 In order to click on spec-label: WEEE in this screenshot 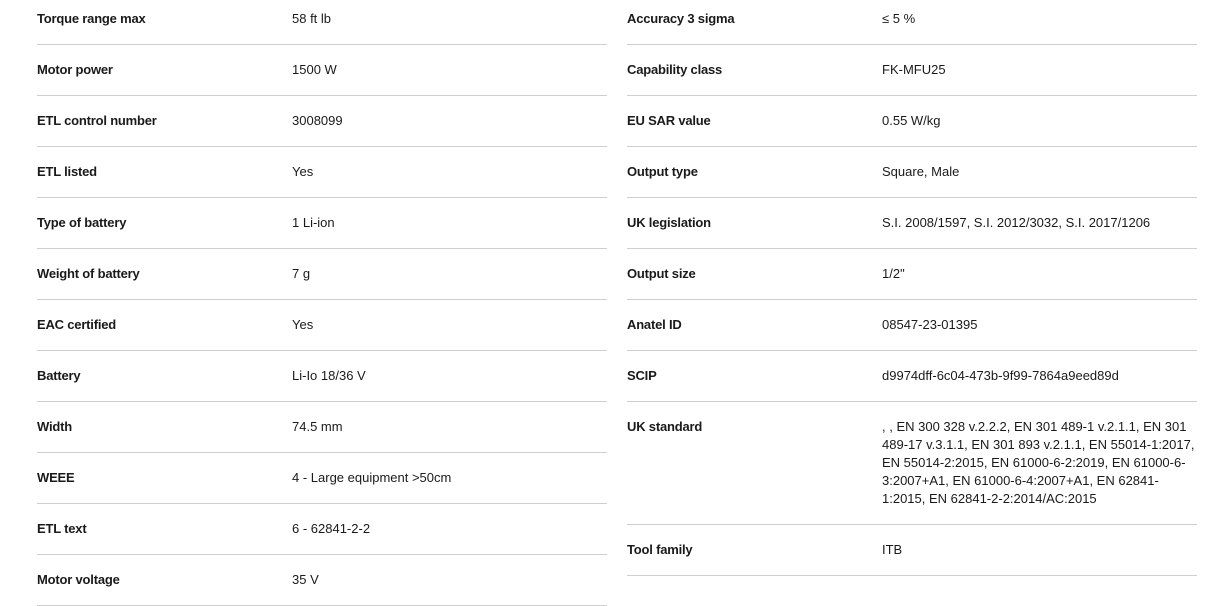, I will do `click(56, 477)`.